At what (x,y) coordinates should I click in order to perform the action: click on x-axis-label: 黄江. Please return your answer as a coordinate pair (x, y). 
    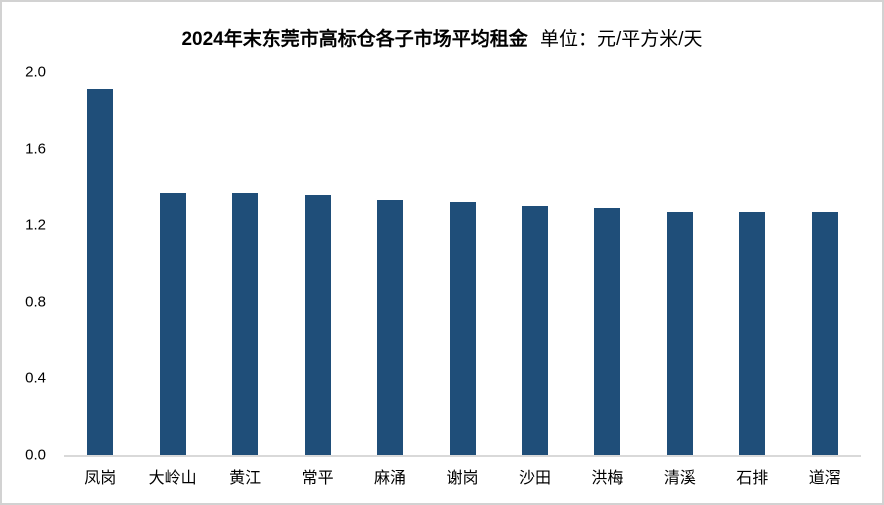
    Looking at the image, I should click on (245, 478).